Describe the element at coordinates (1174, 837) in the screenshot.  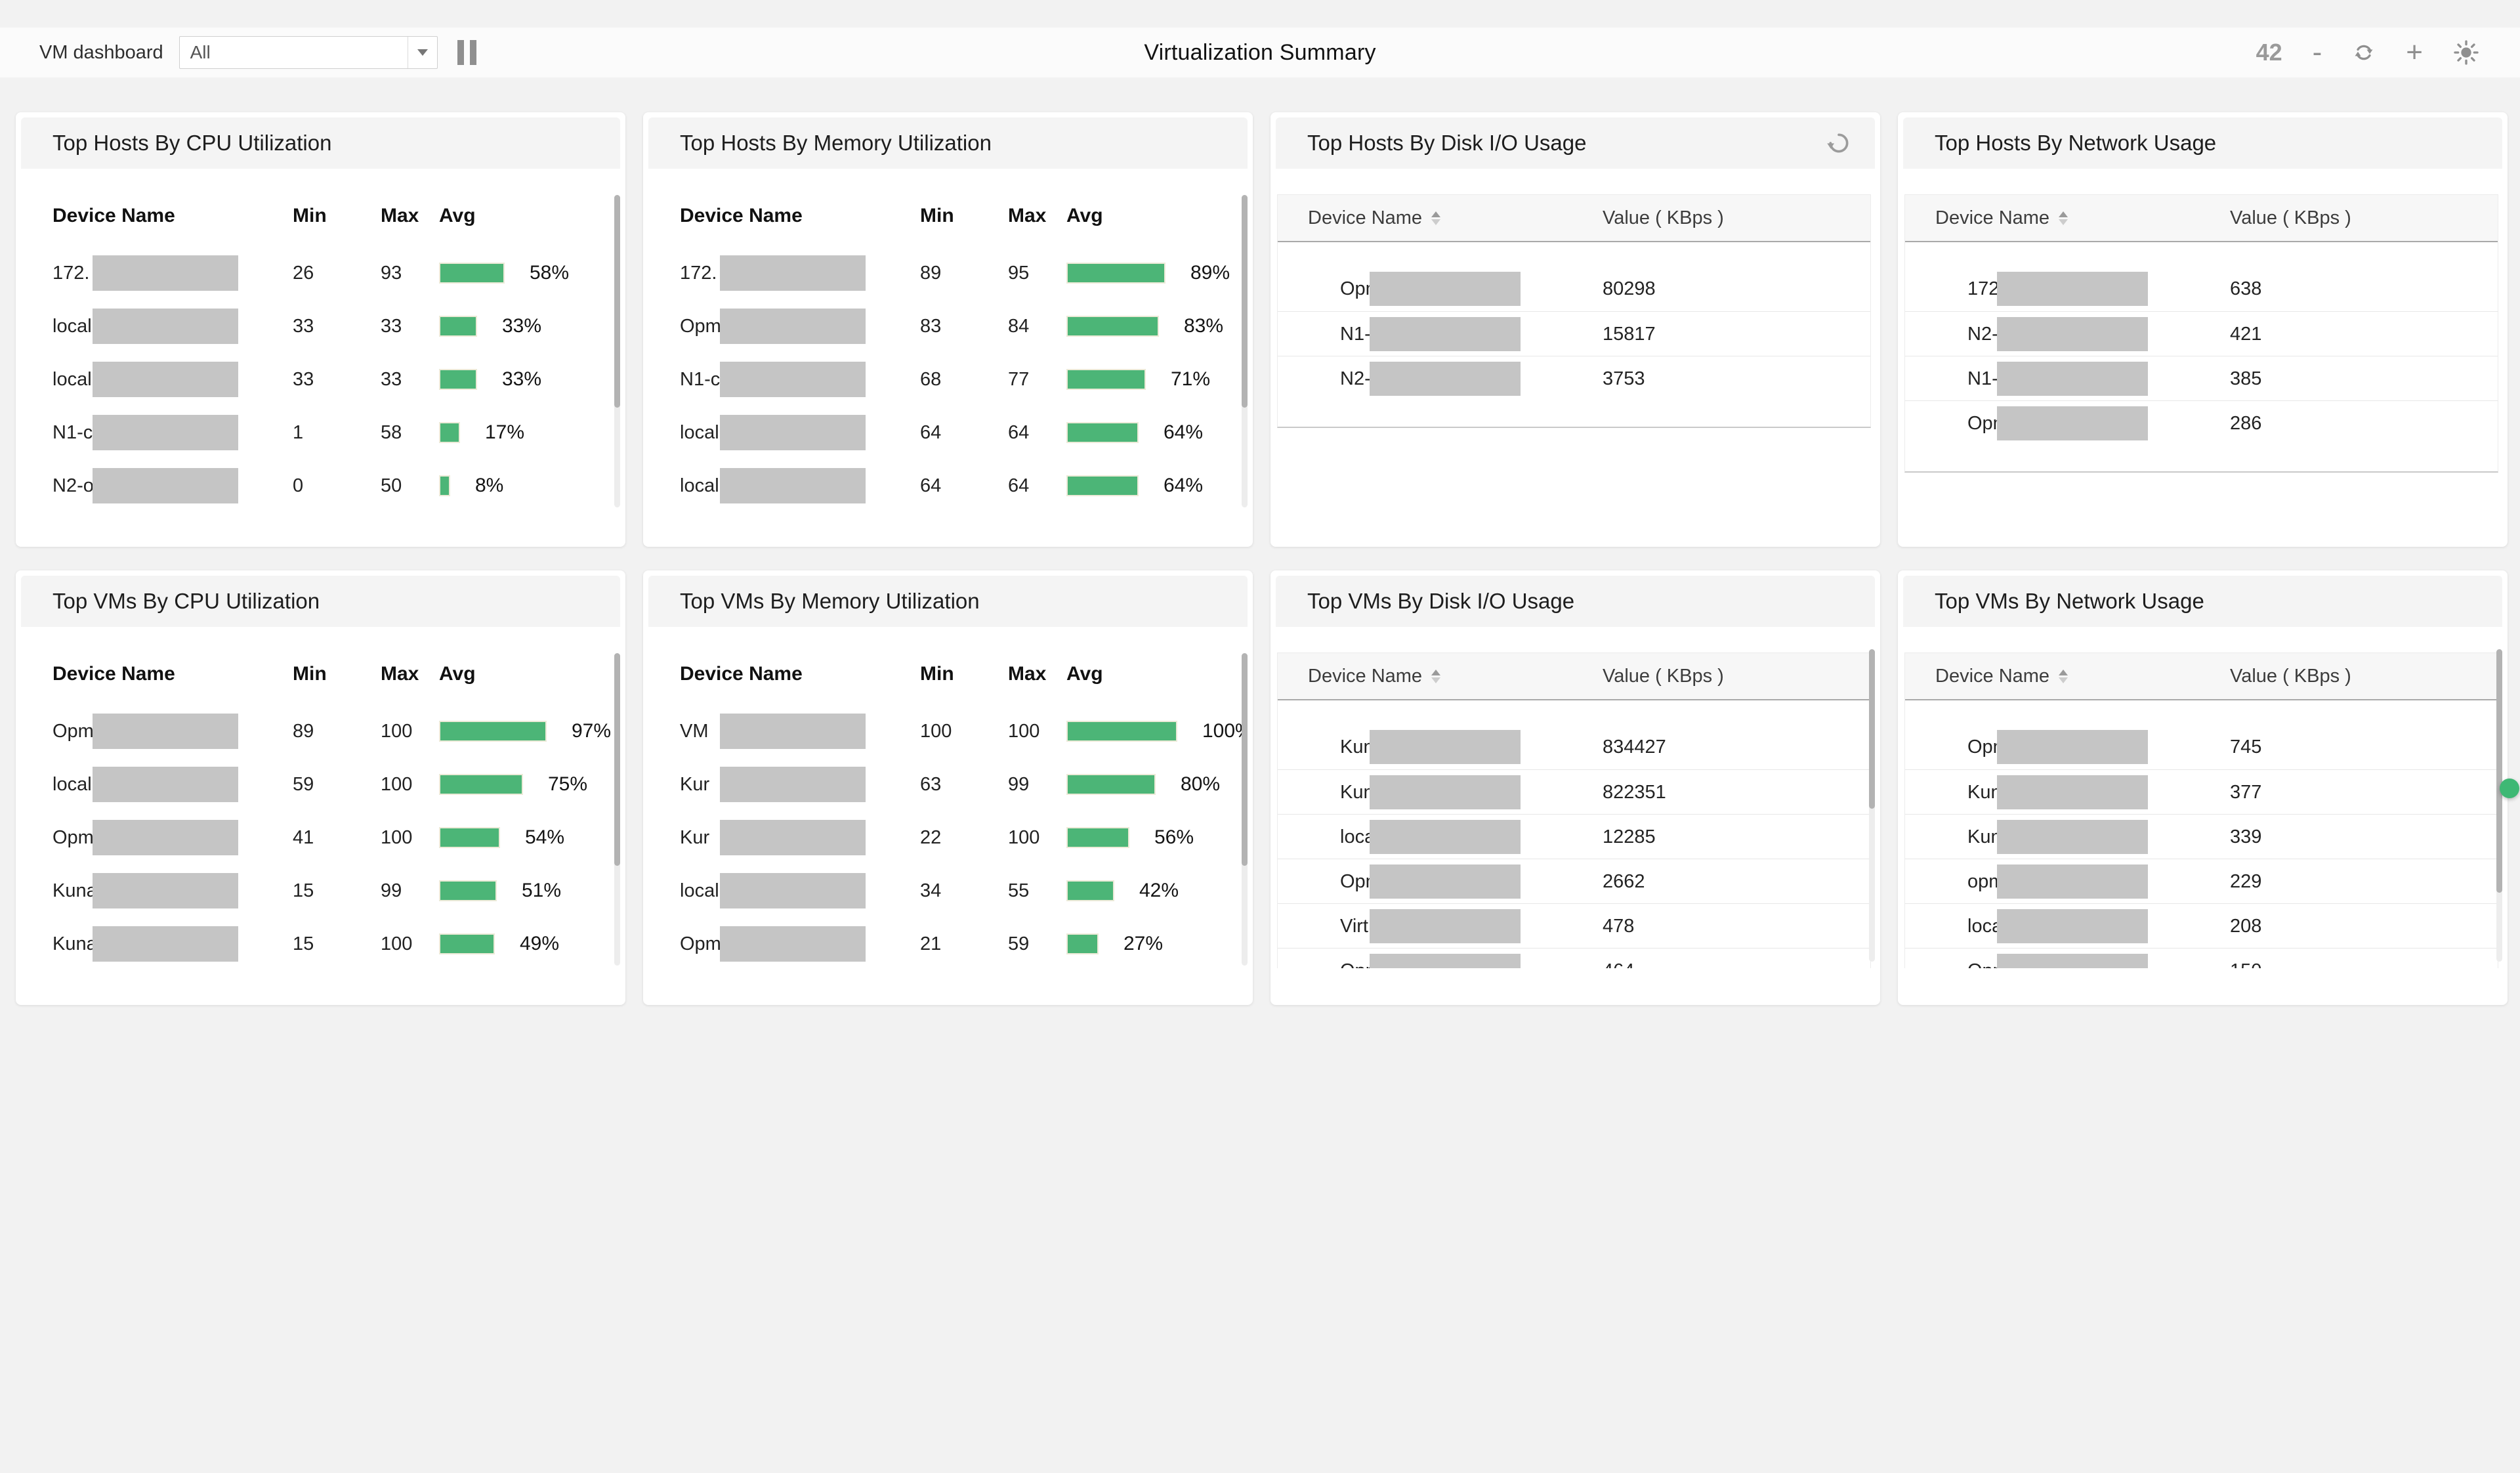
I see `avg-percent-label: 56%` at that location.